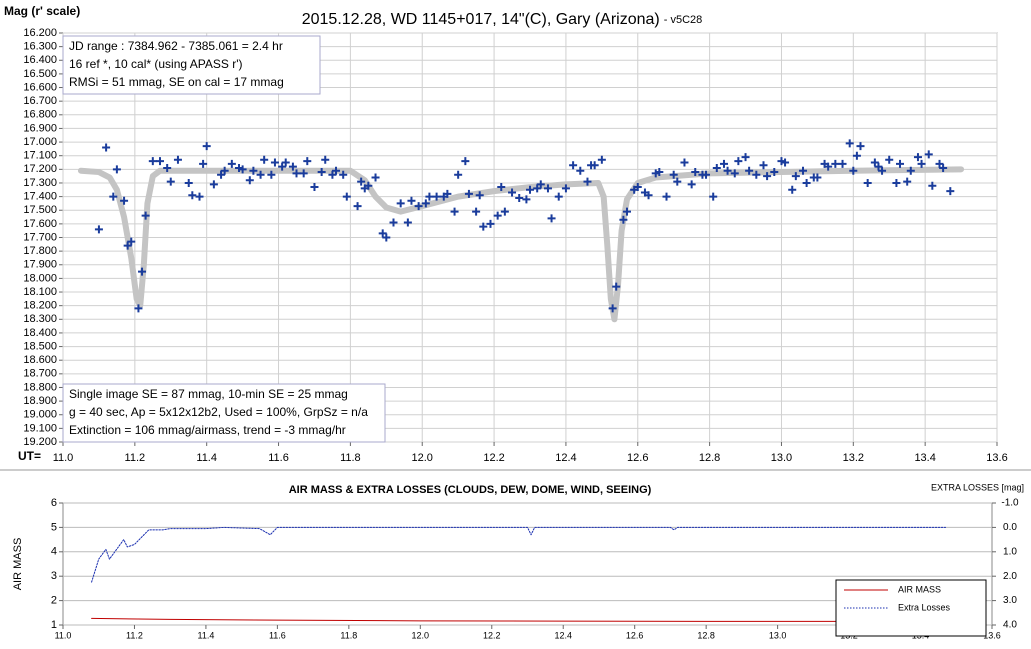 This screenshot has height=649, width=1031. What do you see at coordinates (40, 197) in the screenshot?
I see `y-tick-label: 17.400` at bounding box center [40, 197].